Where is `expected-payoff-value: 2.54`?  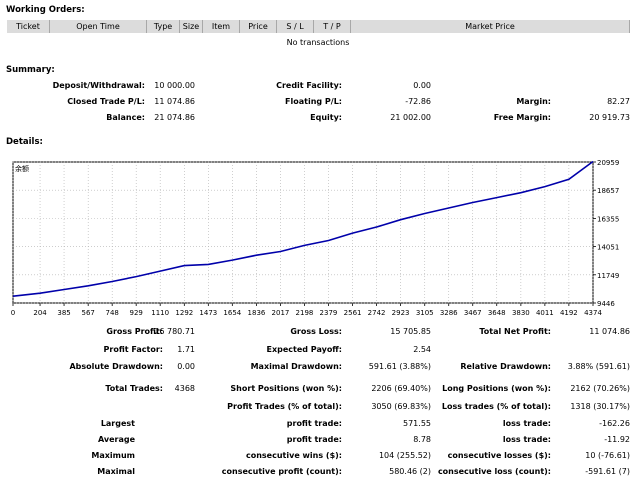
expected-payoff-value: 2.54 is located at coordinates (422, 349).